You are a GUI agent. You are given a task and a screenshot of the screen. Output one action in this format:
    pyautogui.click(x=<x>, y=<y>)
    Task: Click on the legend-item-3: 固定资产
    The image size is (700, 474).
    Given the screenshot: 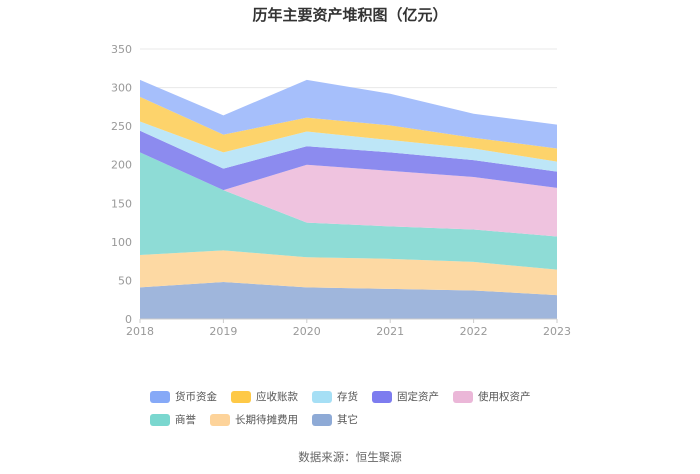 What is the action you would take?
    pyautogui.click(x=405, y=396)
    